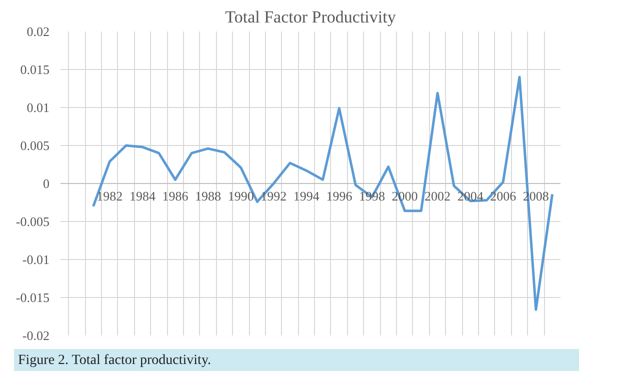 This screenshot has width=635, height=388. Describe the element at coordinates (310, 17) in the screenshot. I see `chart-title: Total Factor Productivity` at that location.